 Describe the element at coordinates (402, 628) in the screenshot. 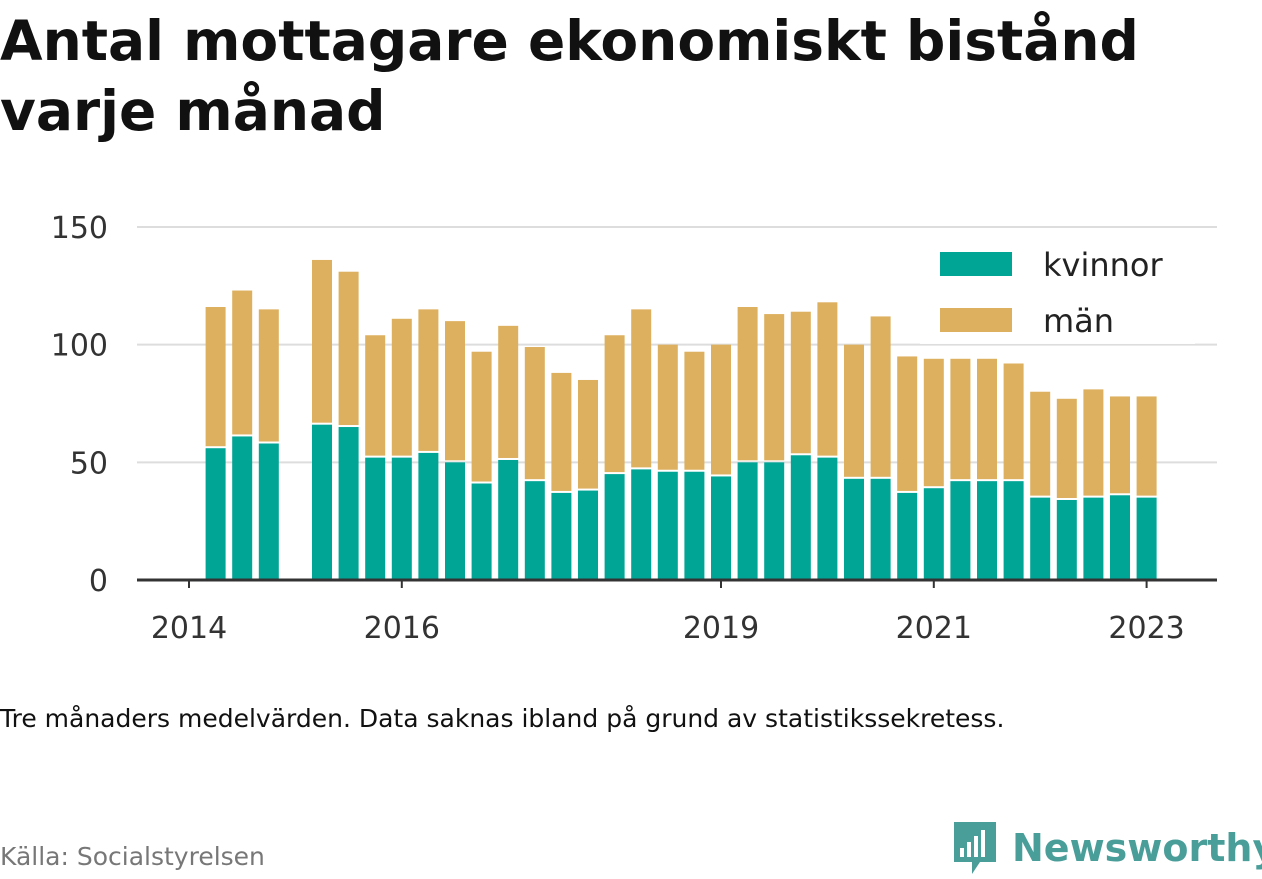

I see `x-tick-label: 2016` at that location.